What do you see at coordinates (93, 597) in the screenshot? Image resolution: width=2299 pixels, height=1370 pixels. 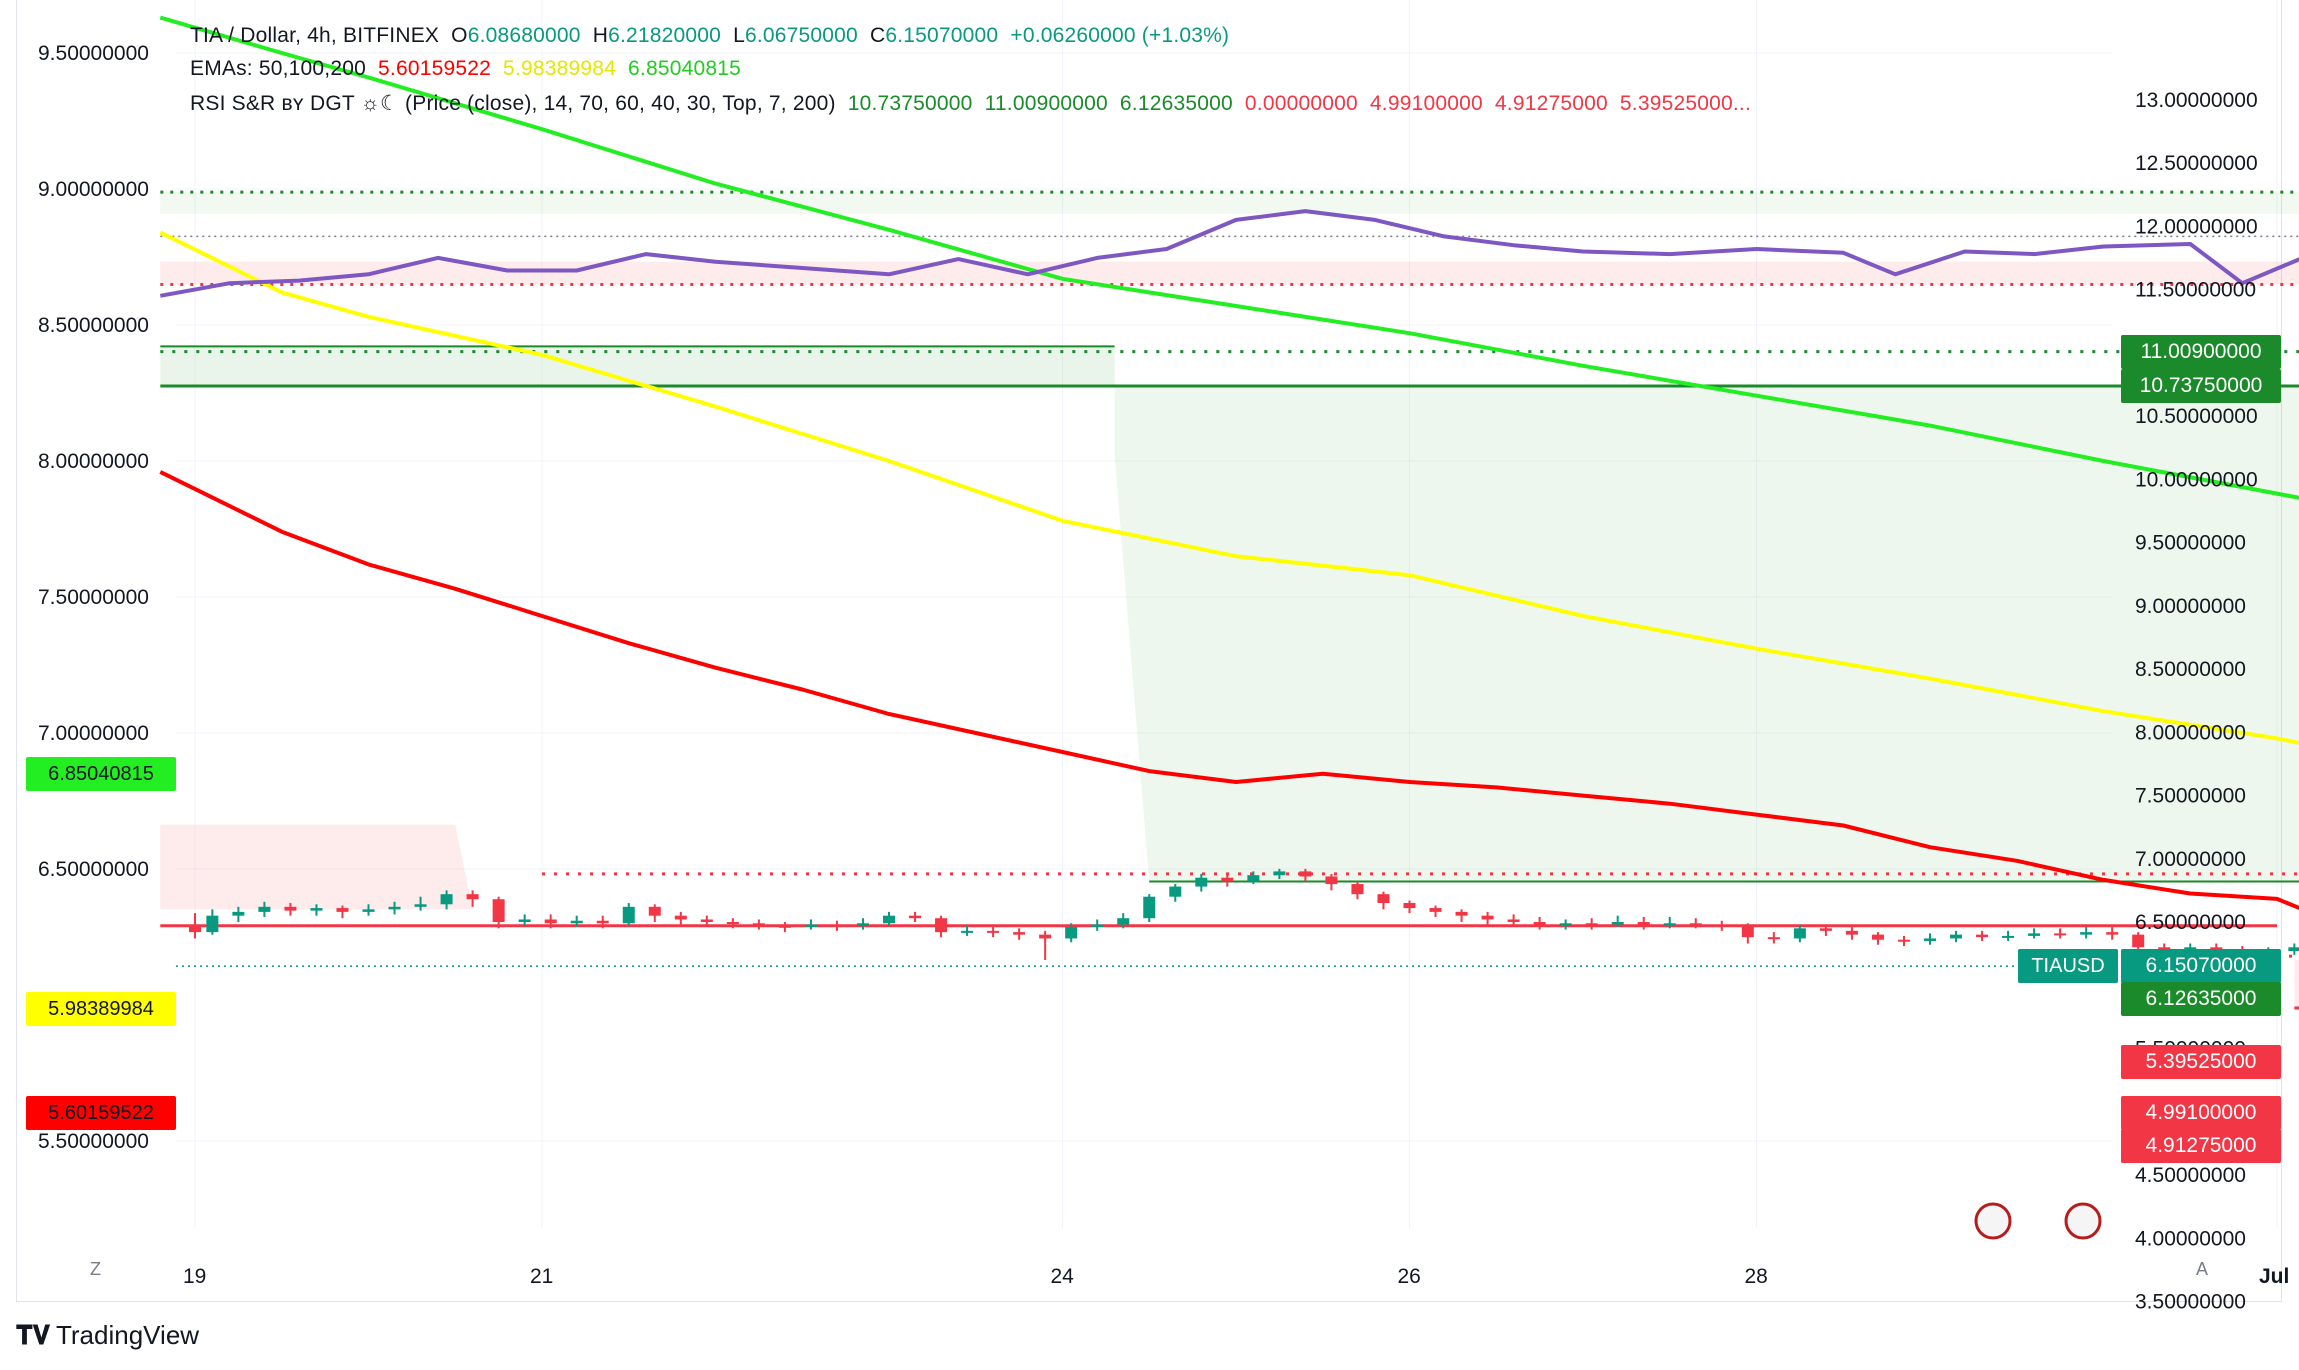 I see `left-axis-tick: 7.50000000` at bounding box center [93, 597].